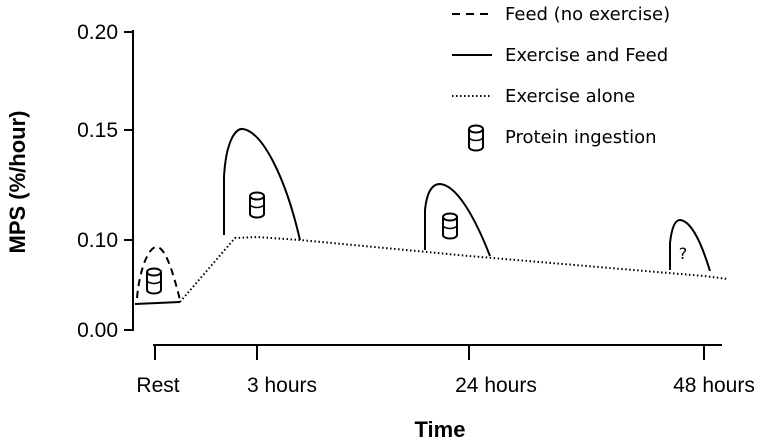 Image resolution: width=776 pixels, height=442 pixels. What do you see at coordinates (302, 243) in the screenshot?
I see `protein-ingestion-markers` at bounding box center [302, 243].